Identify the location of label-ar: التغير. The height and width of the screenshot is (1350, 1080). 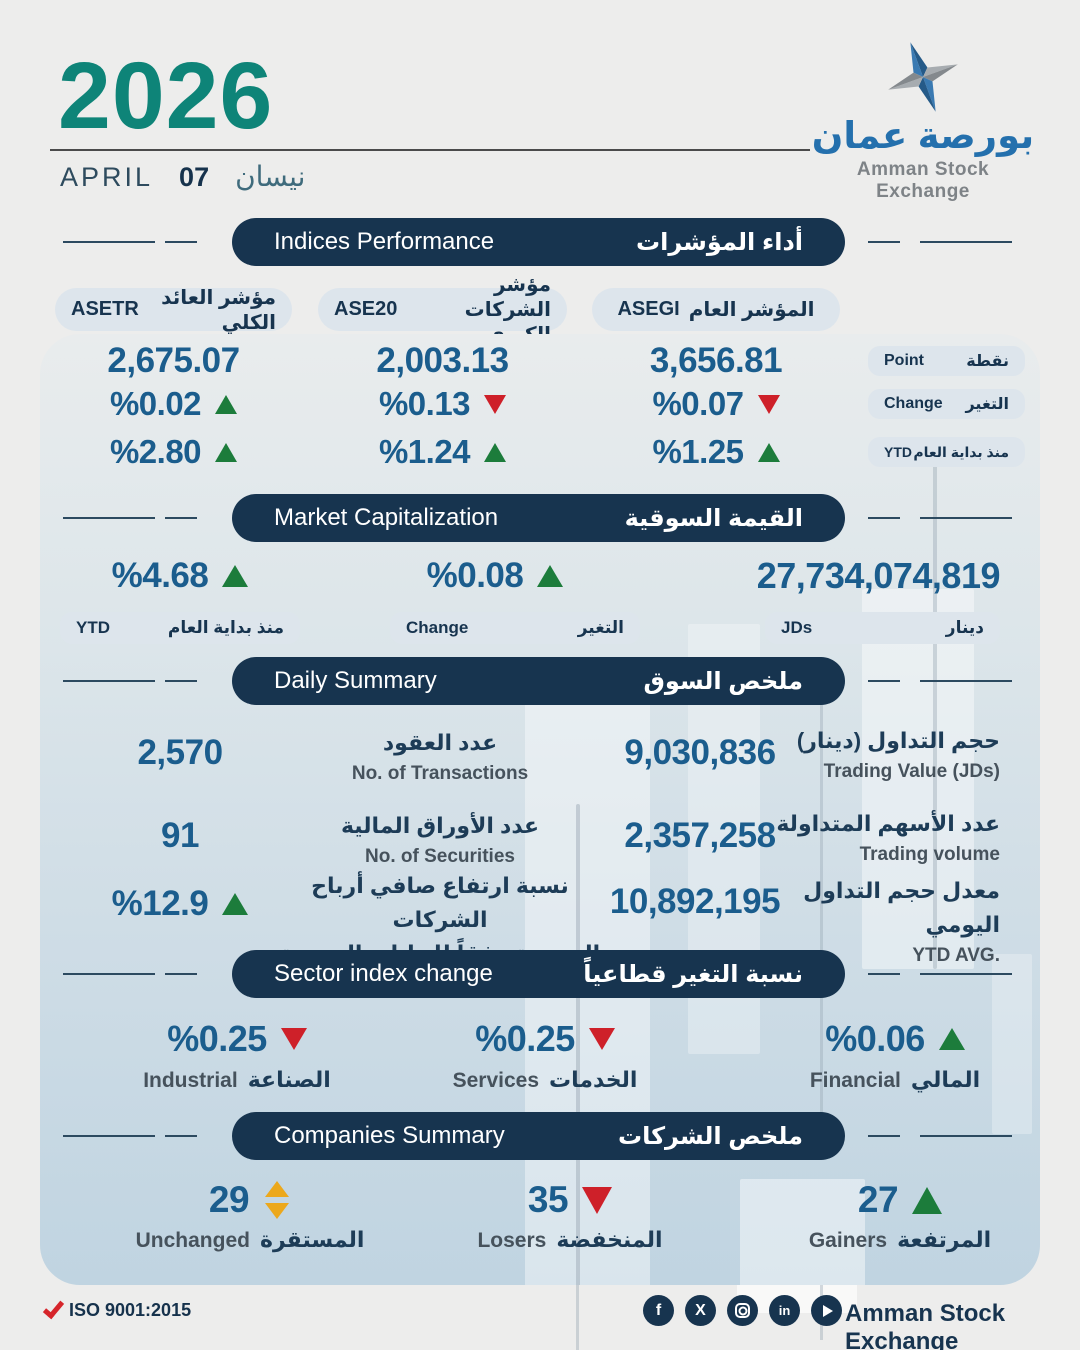
(600, 627).